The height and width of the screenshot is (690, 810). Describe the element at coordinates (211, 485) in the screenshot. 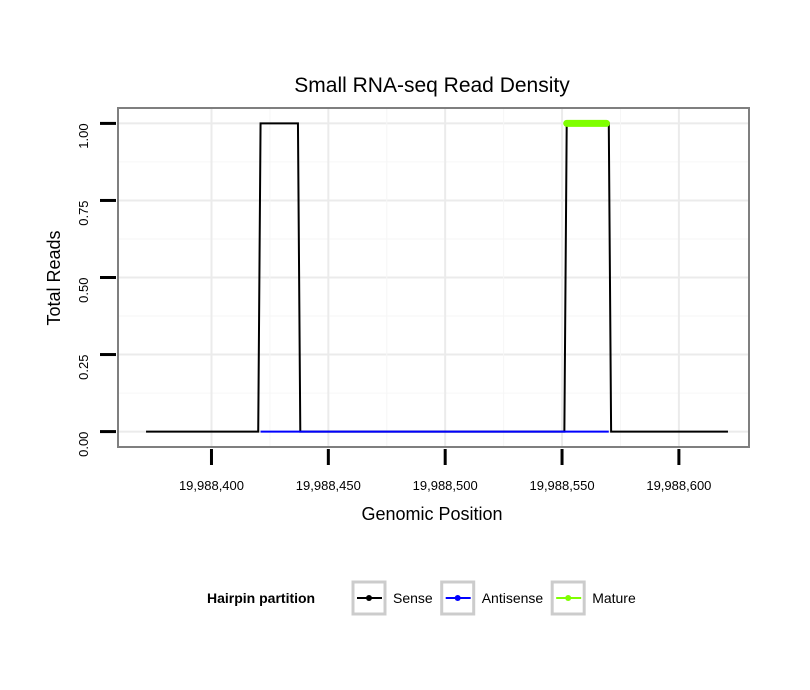

I see `x-tick-label: 19,988,400` at that location.